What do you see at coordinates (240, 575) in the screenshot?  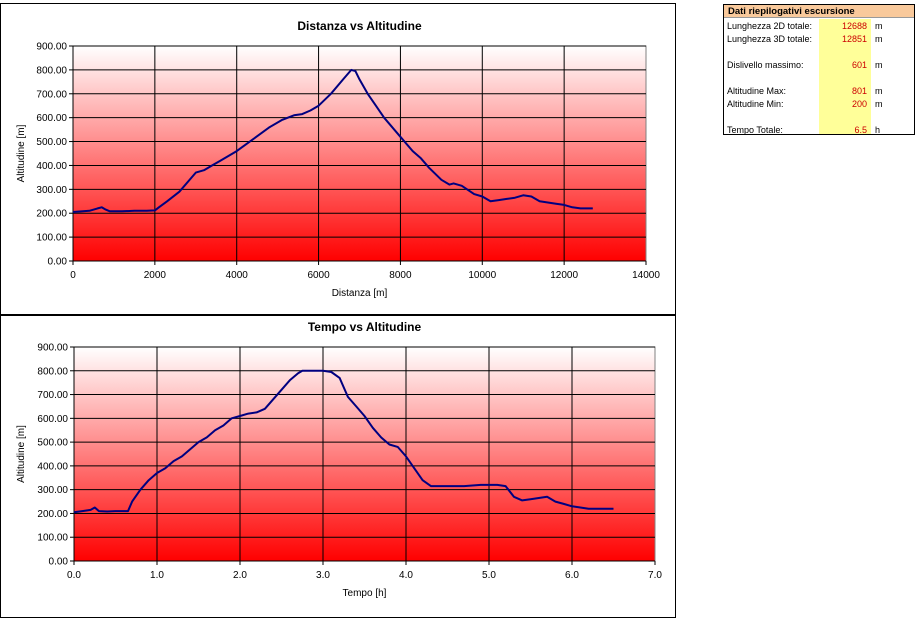 I see `x-tick-label: 2.0` at bounding box center [240, 575].